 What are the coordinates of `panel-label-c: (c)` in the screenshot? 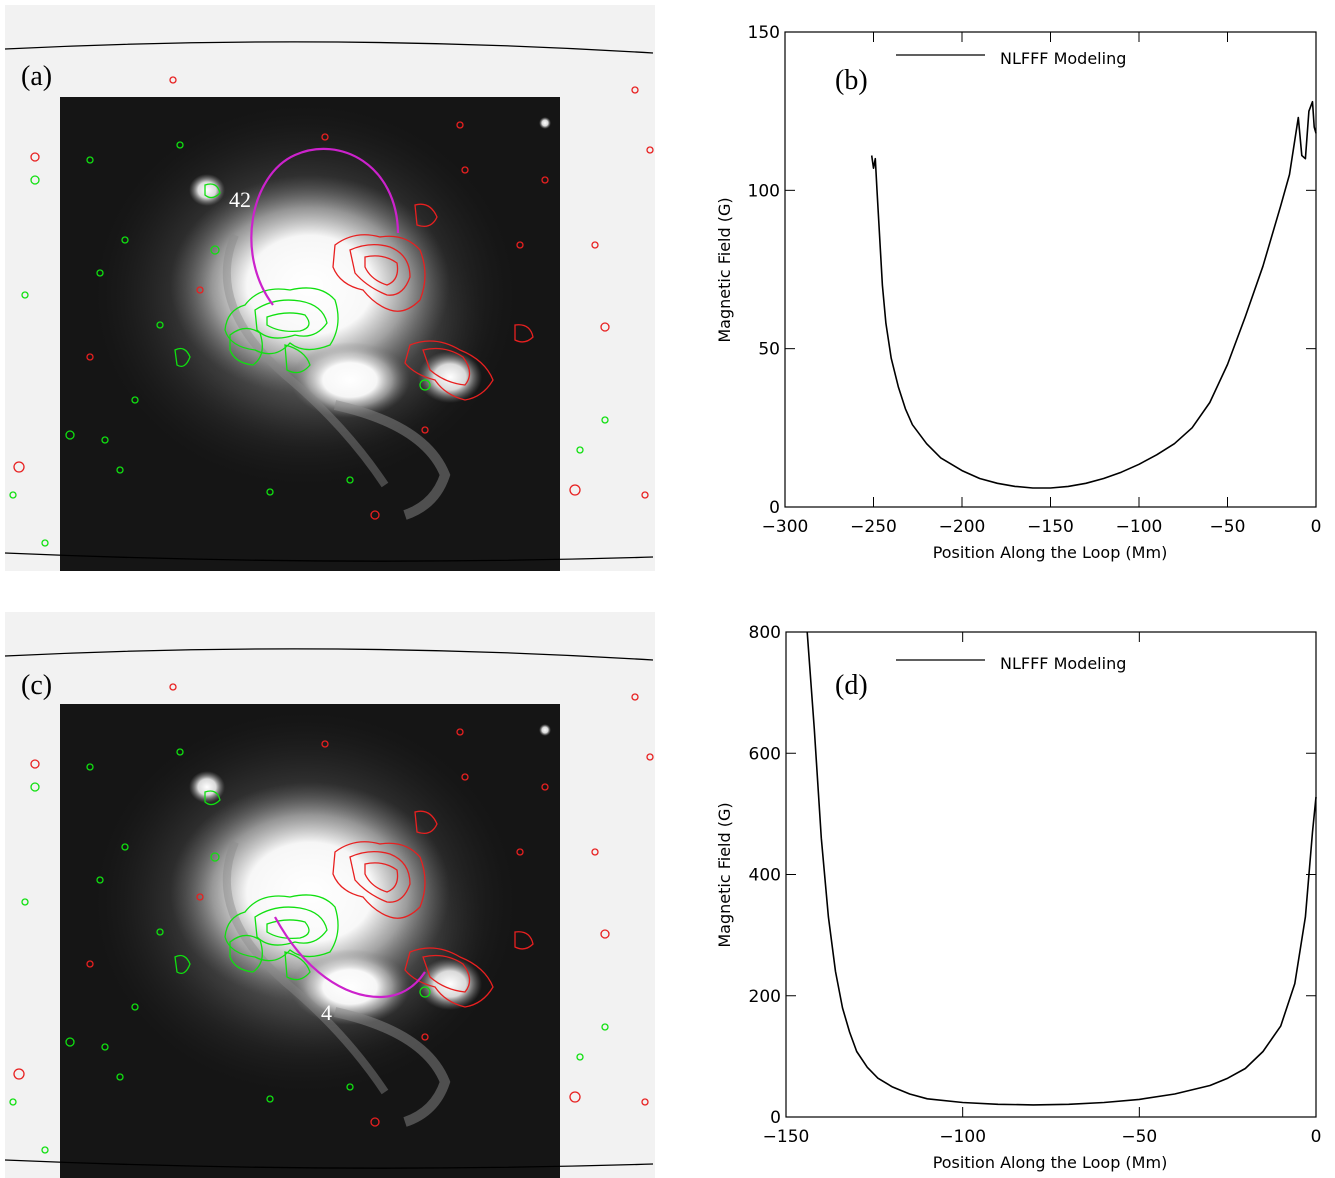 It's located at (36, 685).